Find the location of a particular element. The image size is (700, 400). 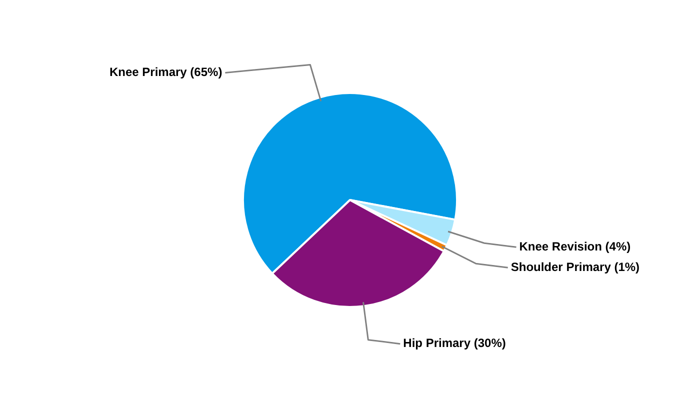

slice-label: Knee Primary (65%) is located at coordinates (165, 72).